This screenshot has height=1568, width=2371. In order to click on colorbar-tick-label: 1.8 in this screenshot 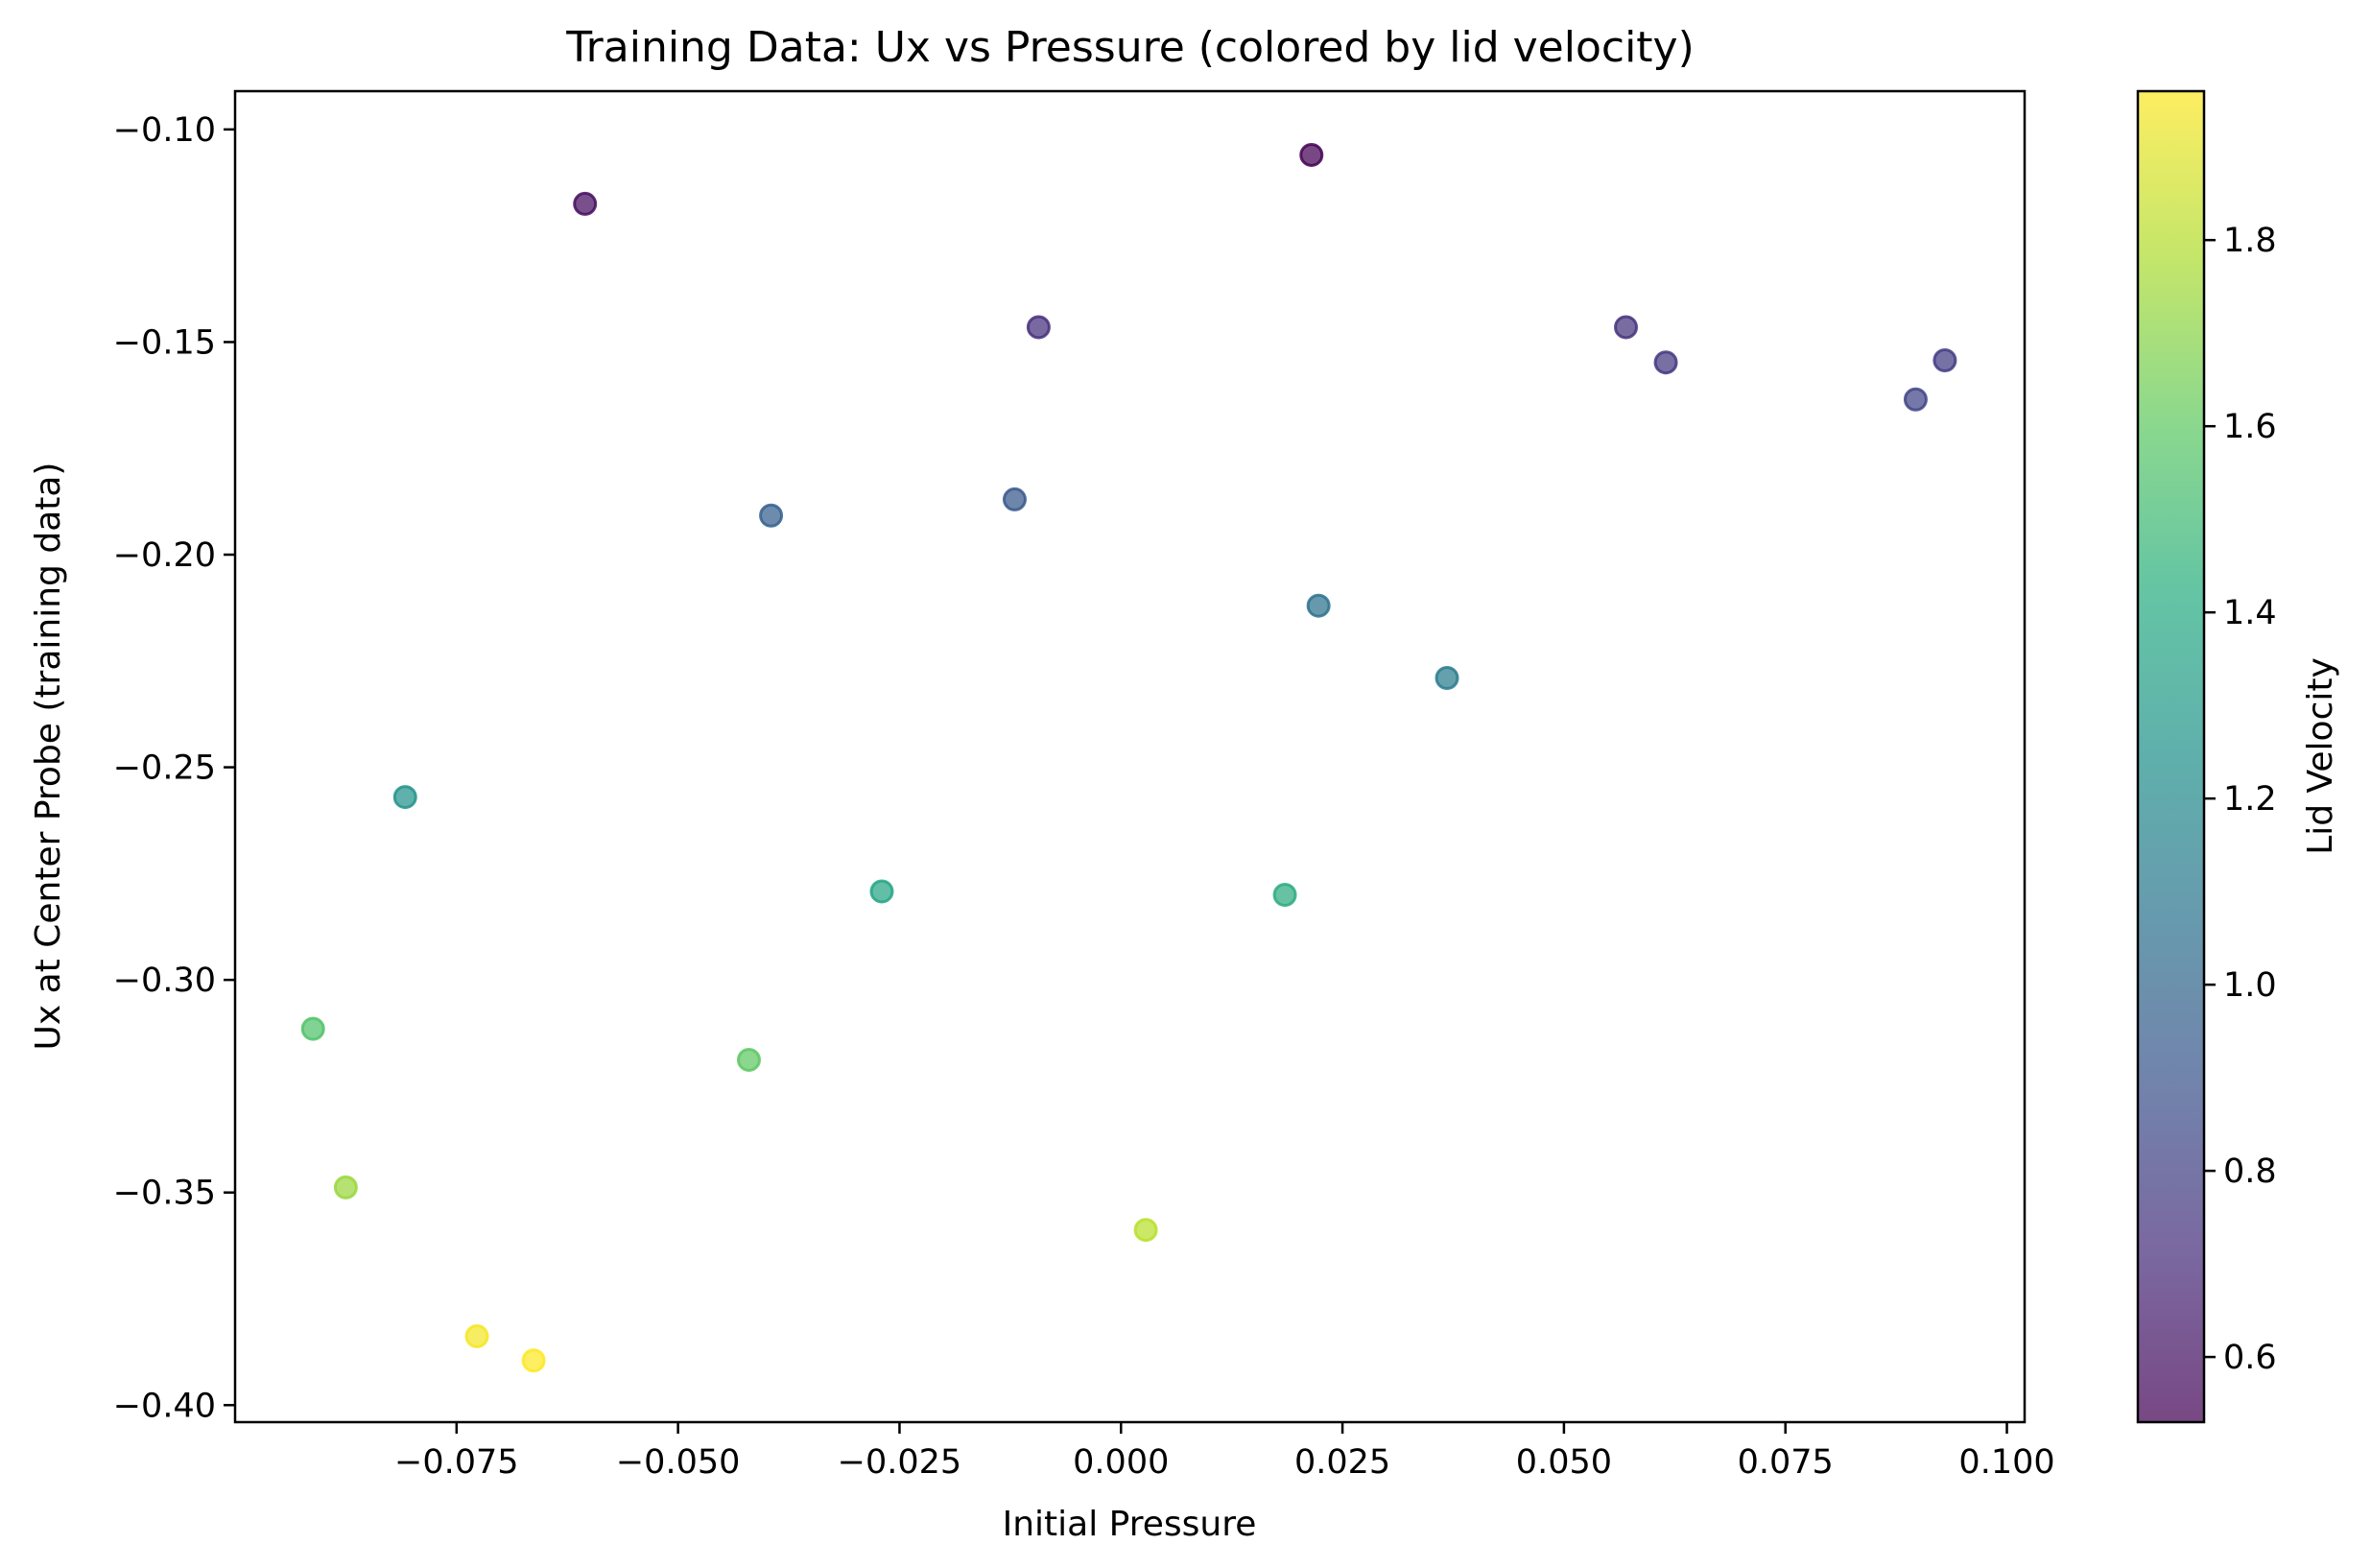, I will do `click(2250, 241)`.